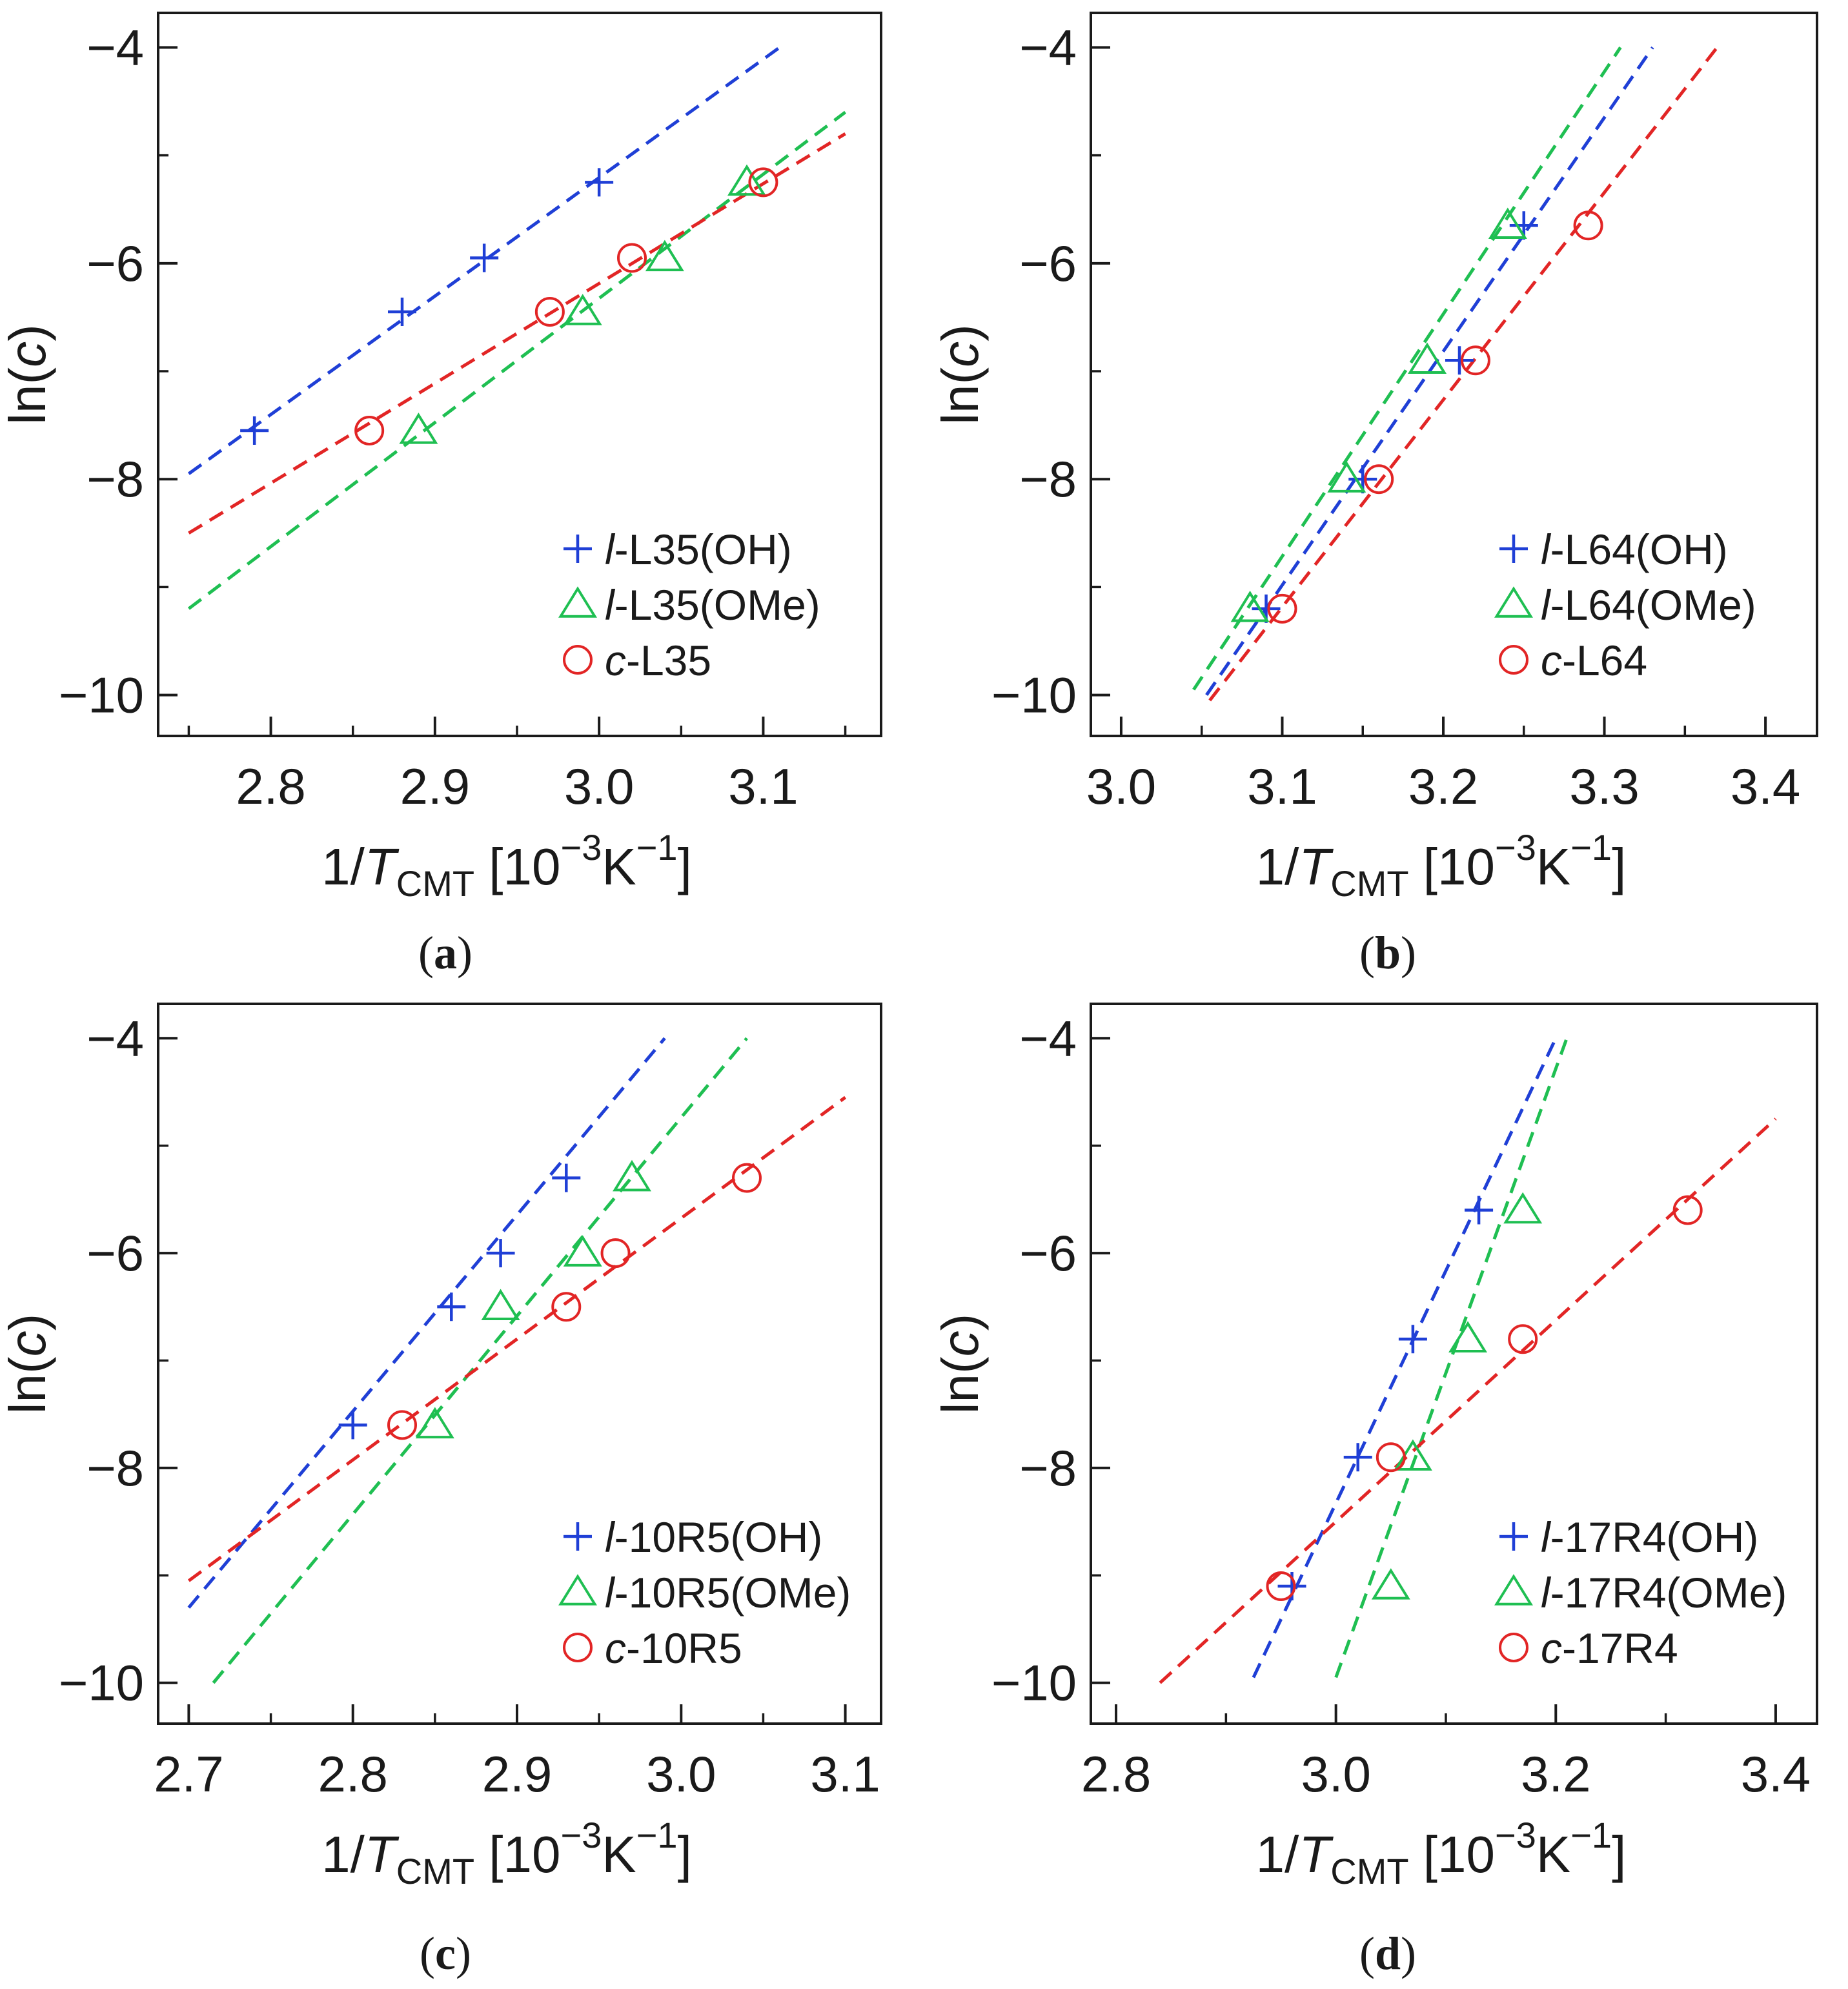 The image size is (1848, 1989). What do you see at coordinates (445, 1953) in the screenshot?
I see `panel-label: (c)` at bounding box center [445, 1953].